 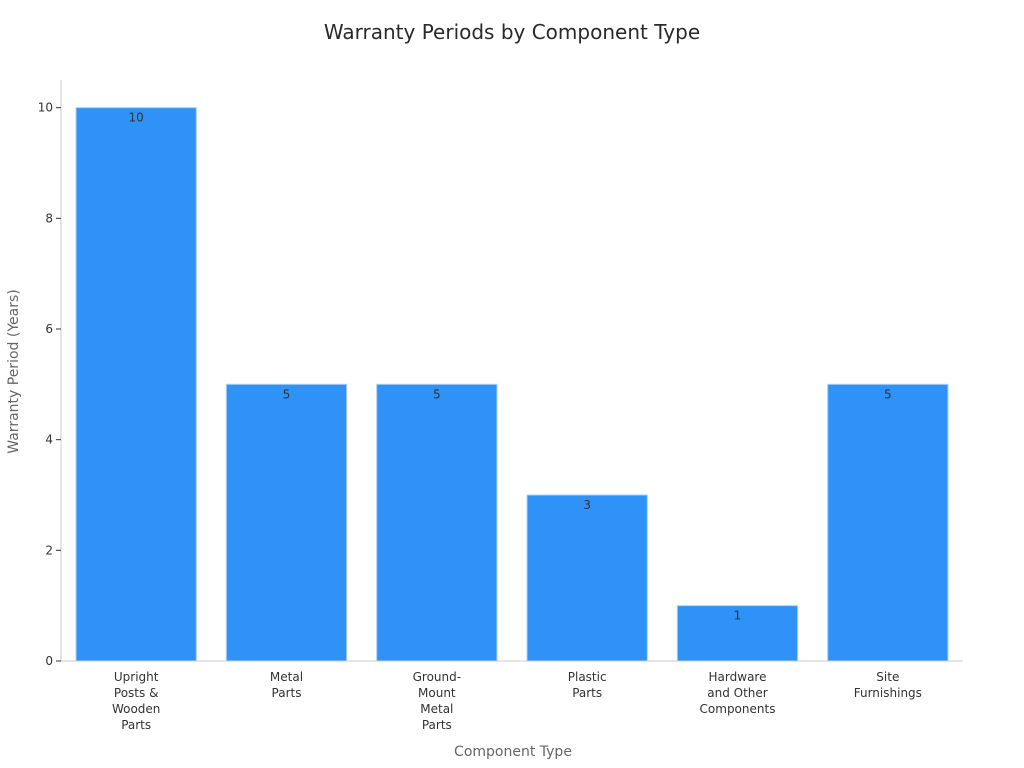 I want to click on x-tick-label-line: Components, so click(x=738, y=709).